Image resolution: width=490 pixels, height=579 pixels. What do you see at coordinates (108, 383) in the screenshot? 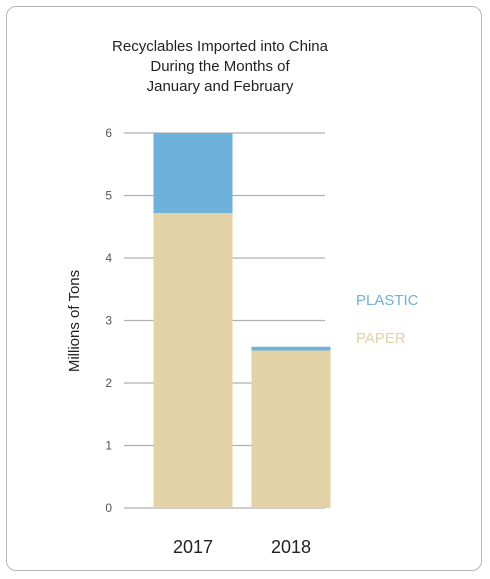
I see `y-tick-label: 2` at bounding box center [108, 383].